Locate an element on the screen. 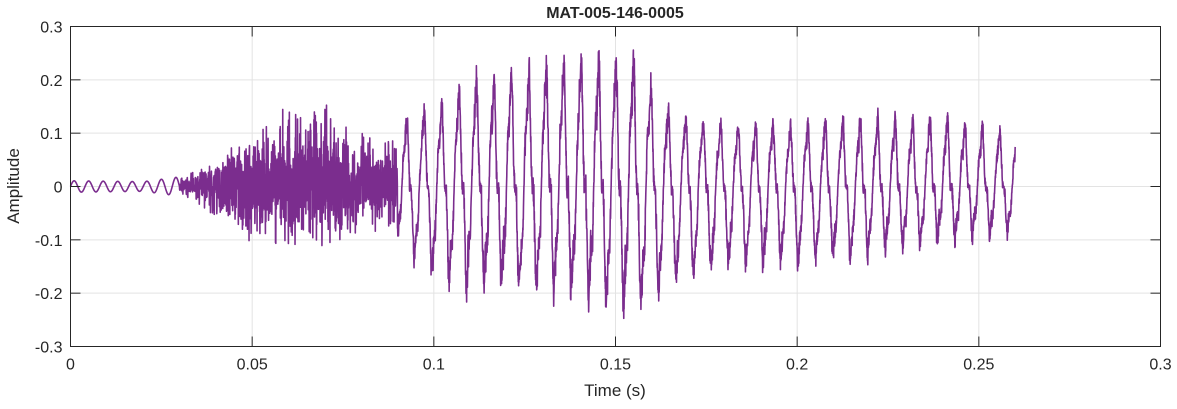 The height and width of the screenshot is (409, 1177). x-tick-label: 0.25 is located at coordinates (978, 365).